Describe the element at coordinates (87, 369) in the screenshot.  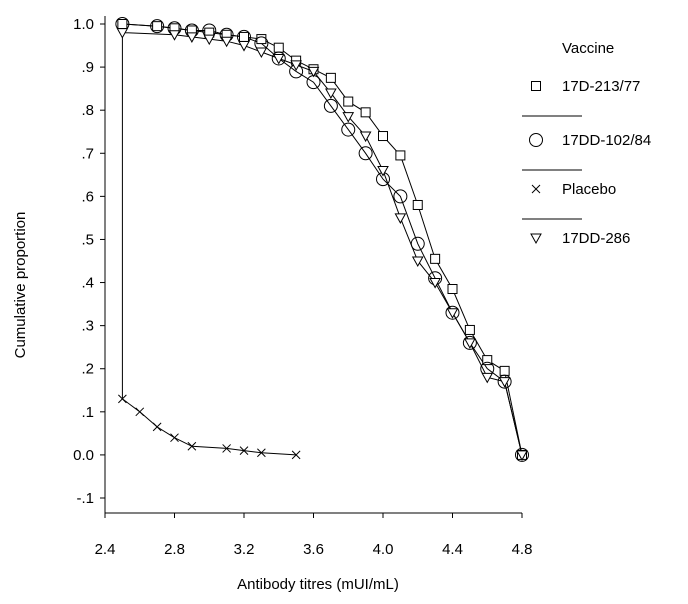
I see `y-tick-label: .2` at that location.